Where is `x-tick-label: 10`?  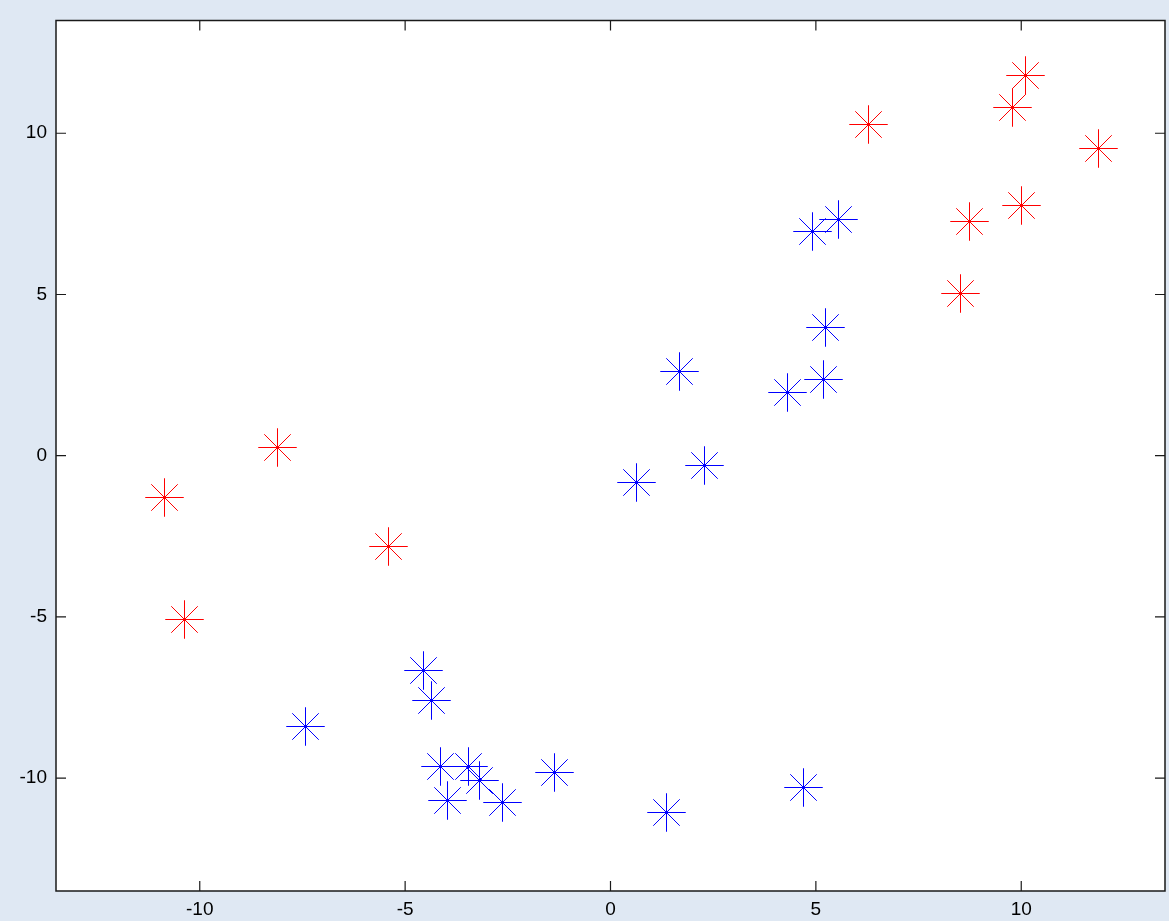
x-tick-label: 10 is located at coordinates (1021, 908).